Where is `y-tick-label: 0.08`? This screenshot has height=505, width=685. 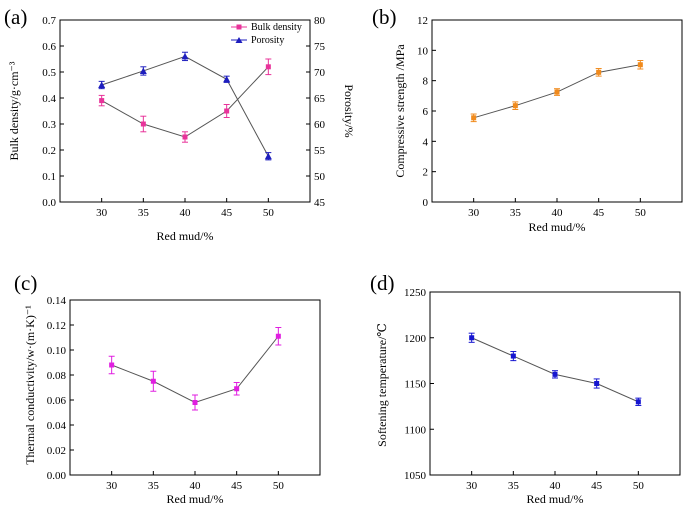 y-tick-label: 0.08 is located at coordinates (57, 376).